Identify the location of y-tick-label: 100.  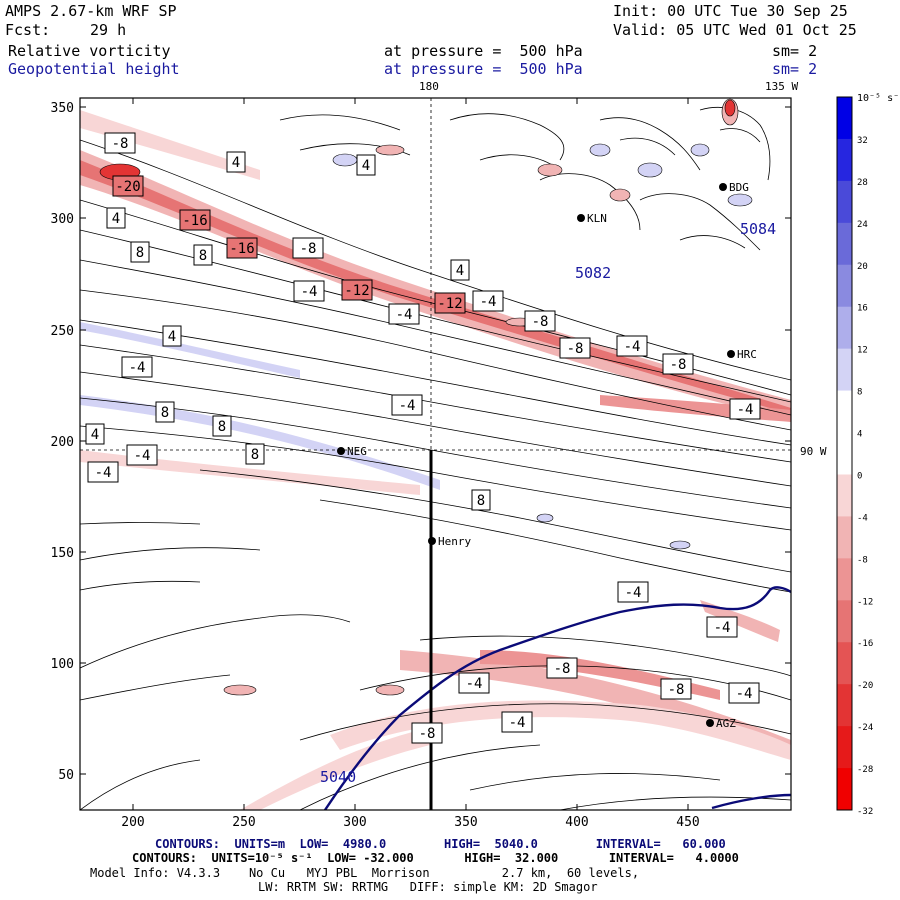
(62, 664).